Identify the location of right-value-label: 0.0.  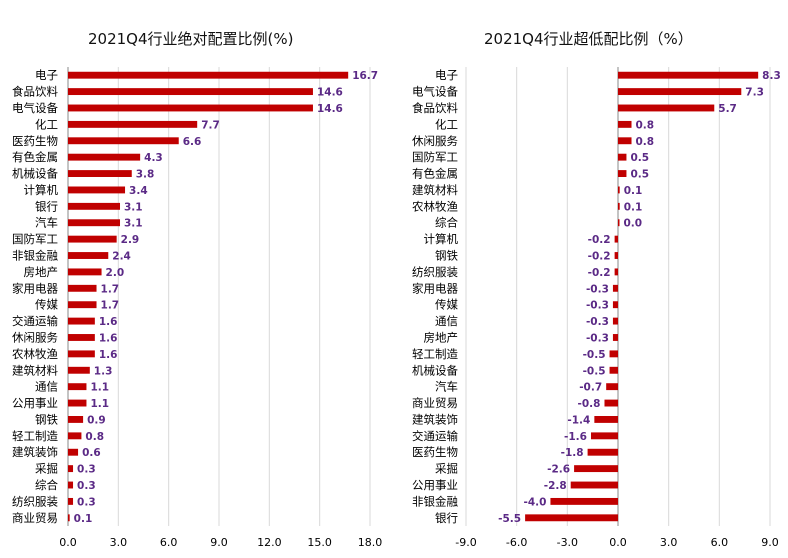
(633, 224).